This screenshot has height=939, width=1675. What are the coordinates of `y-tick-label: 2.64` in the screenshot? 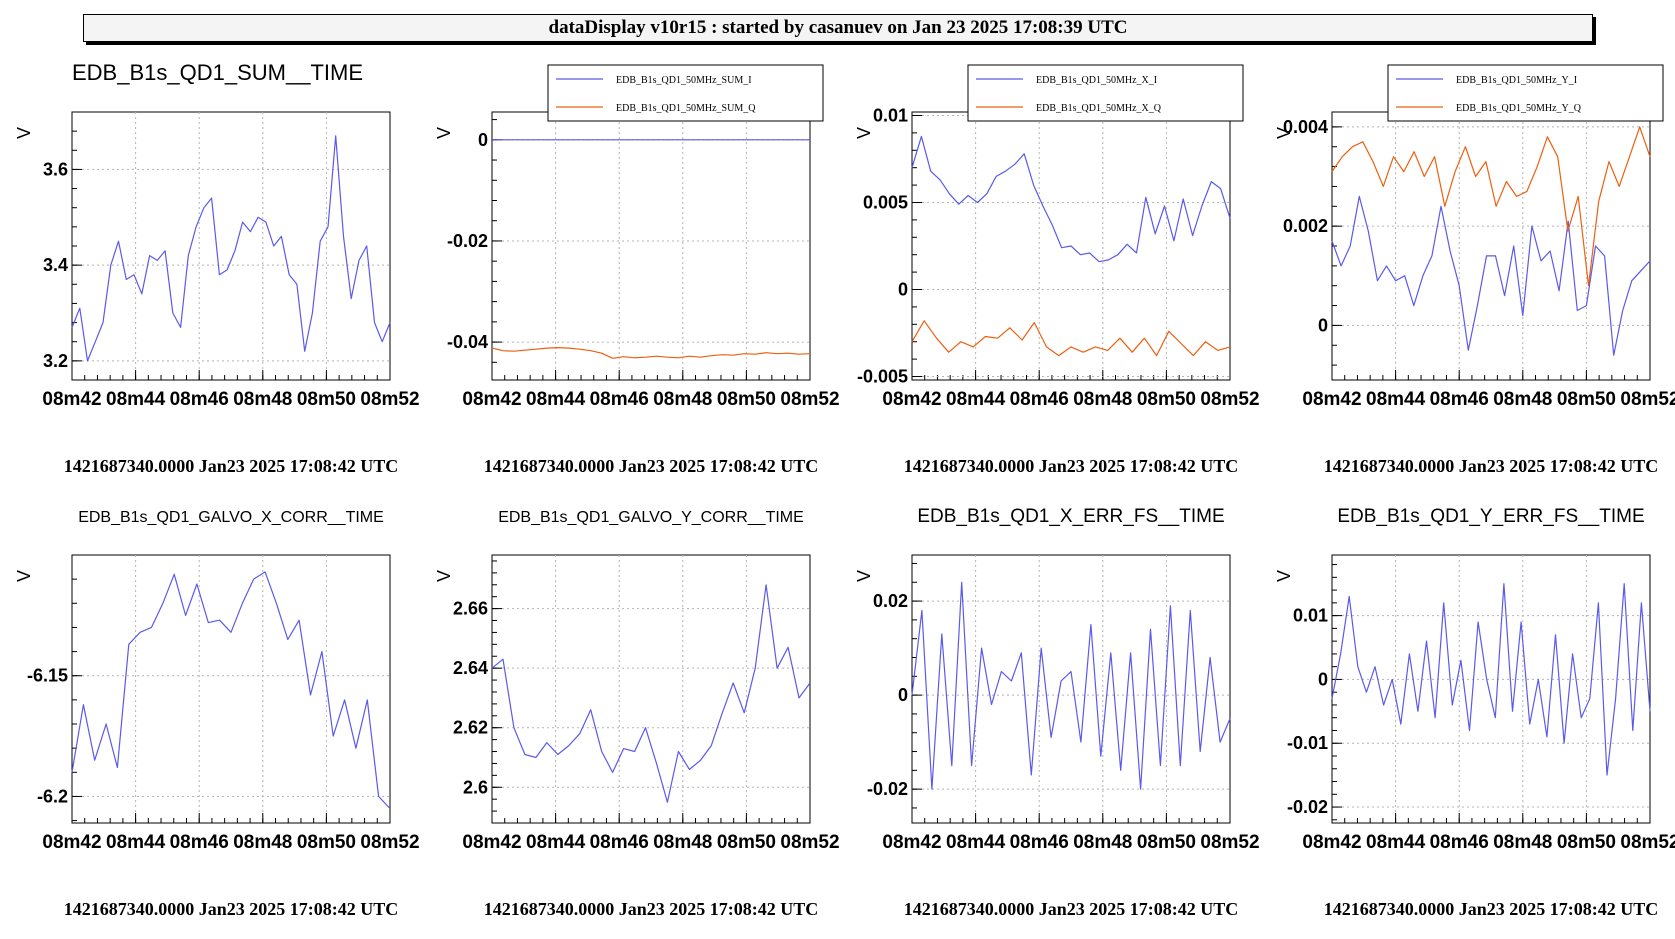 It's located at (470, 668).